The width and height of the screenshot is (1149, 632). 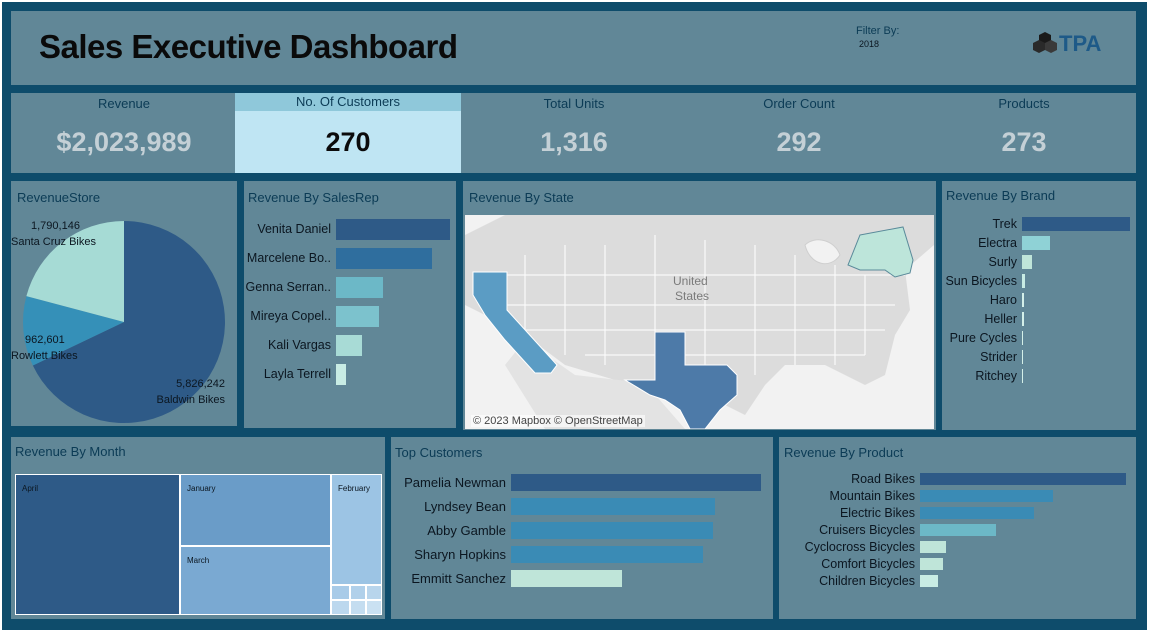 What do you see at coordinates (356, 529) in the screenshot?
I see `treemap-cell-february: February` at bounding box center [356, 529].